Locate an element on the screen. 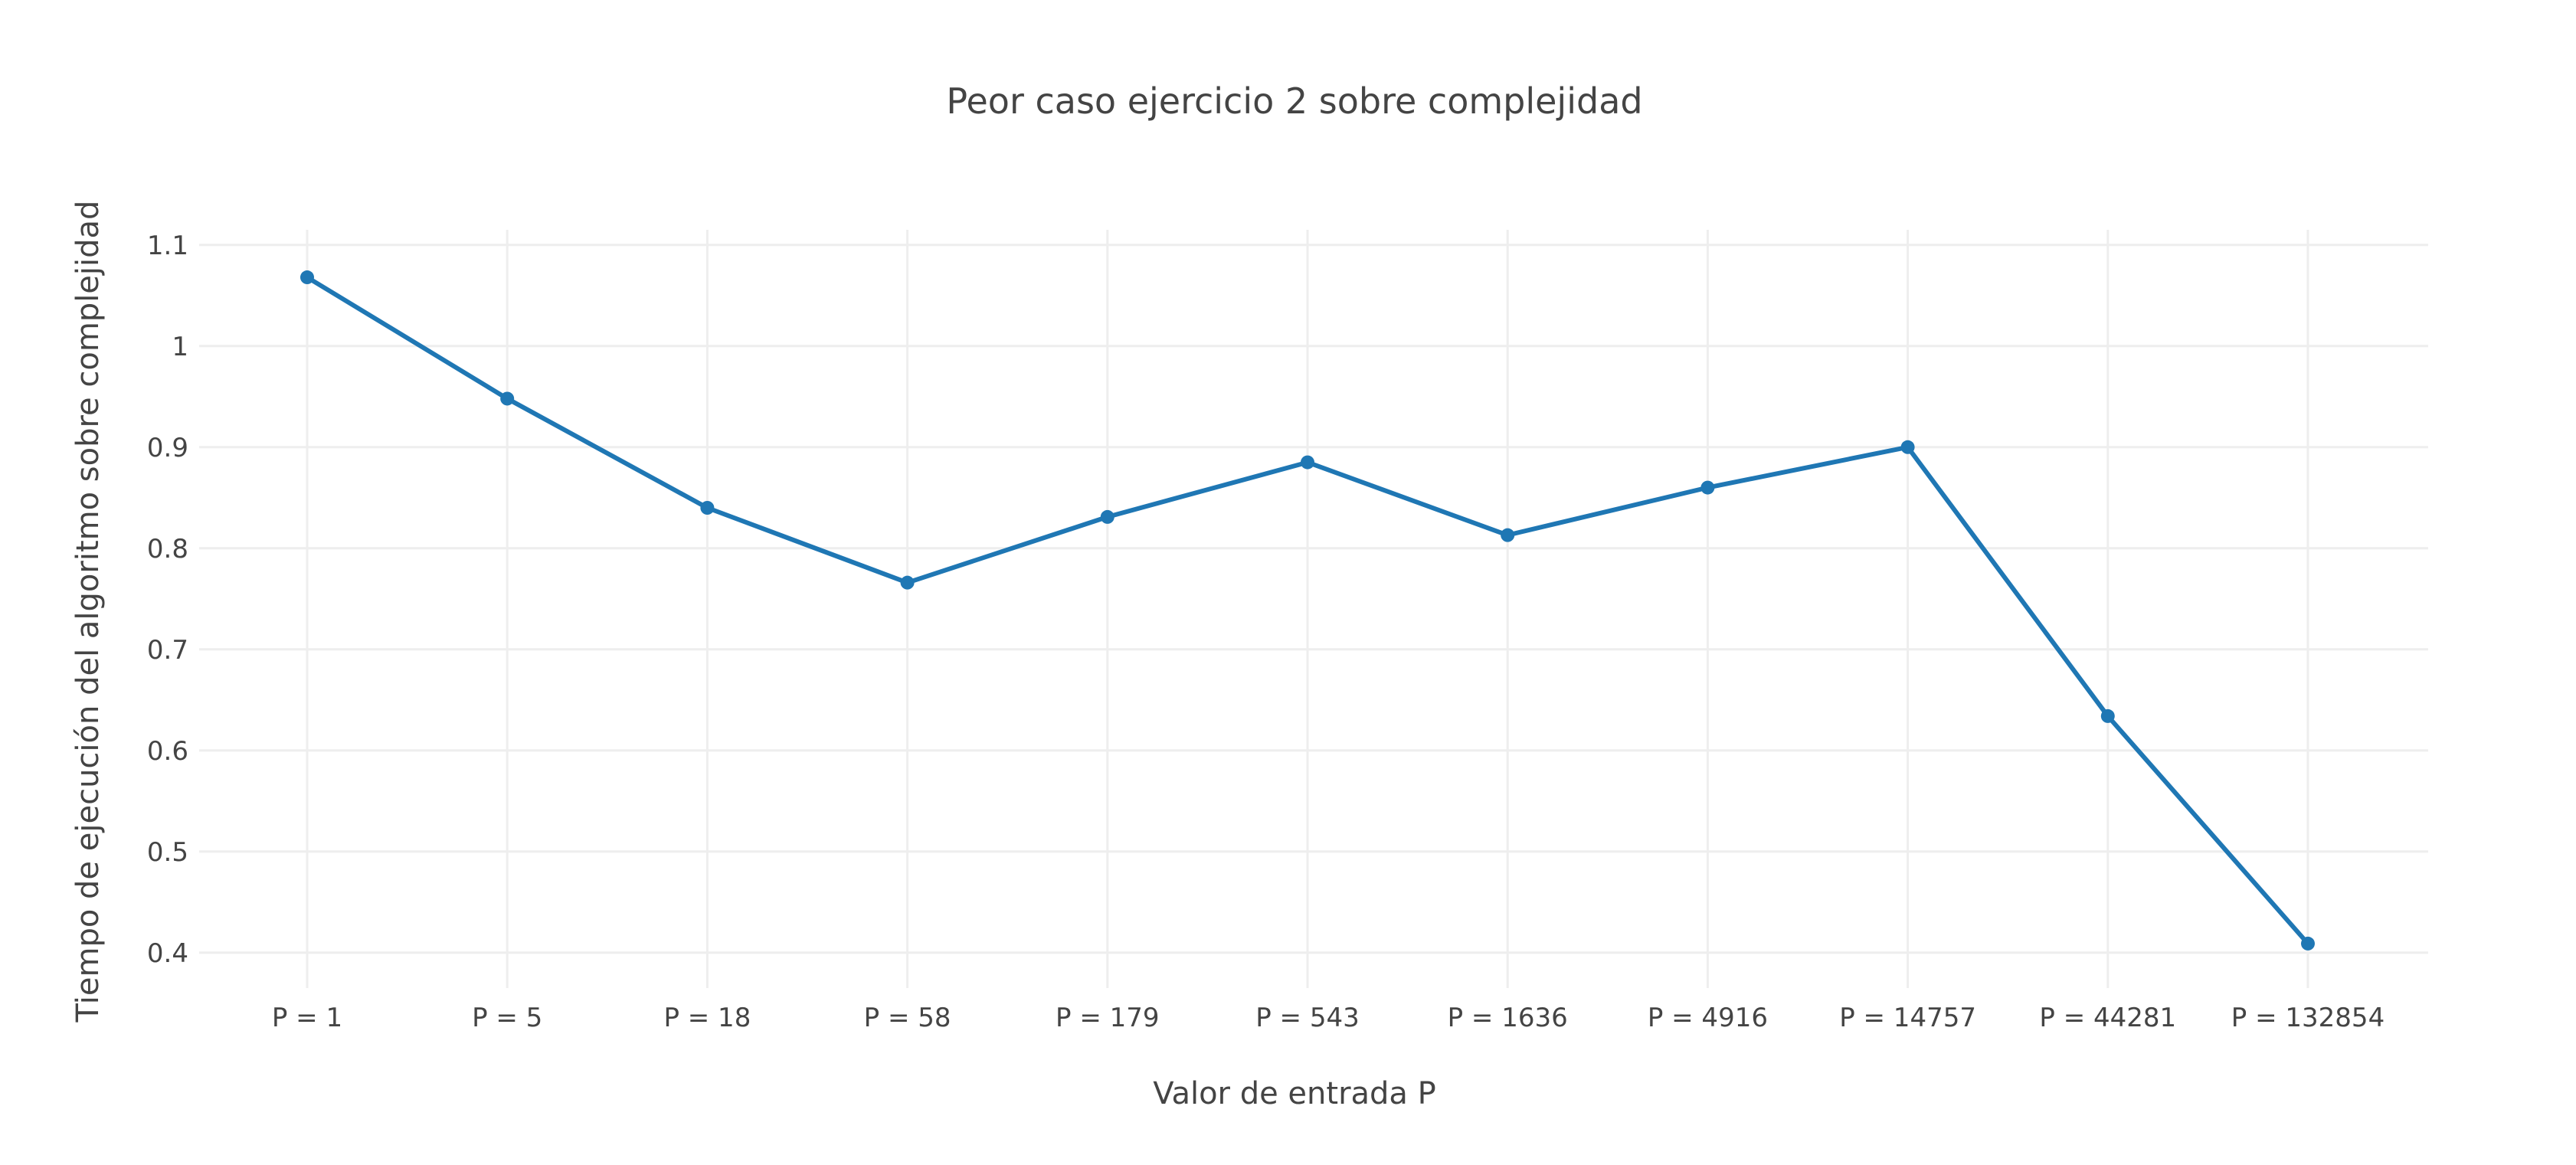 The width and height of the screenshot is (2576, 1165). x-tick-label: P = 14757 is located at coordinates (1907, 1018).